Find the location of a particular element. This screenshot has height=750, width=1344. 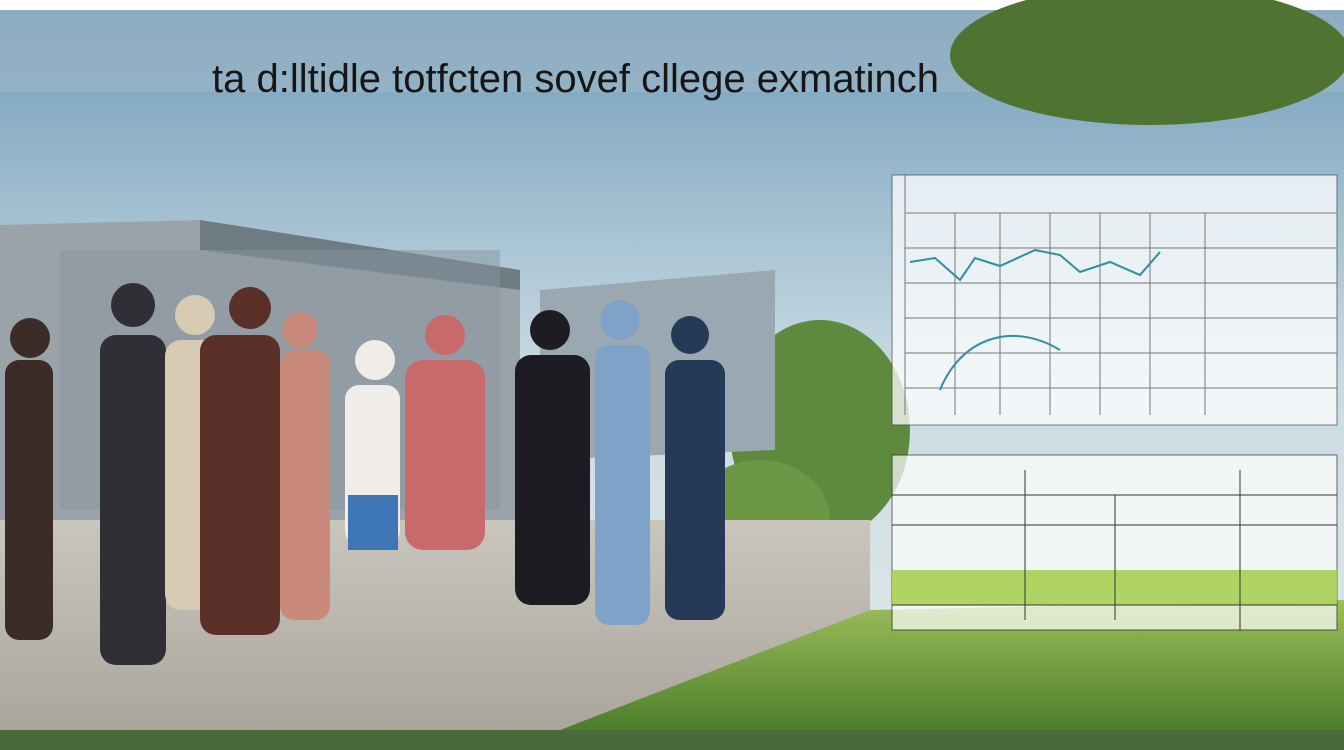

lawn is located at coordinates (952, 665).